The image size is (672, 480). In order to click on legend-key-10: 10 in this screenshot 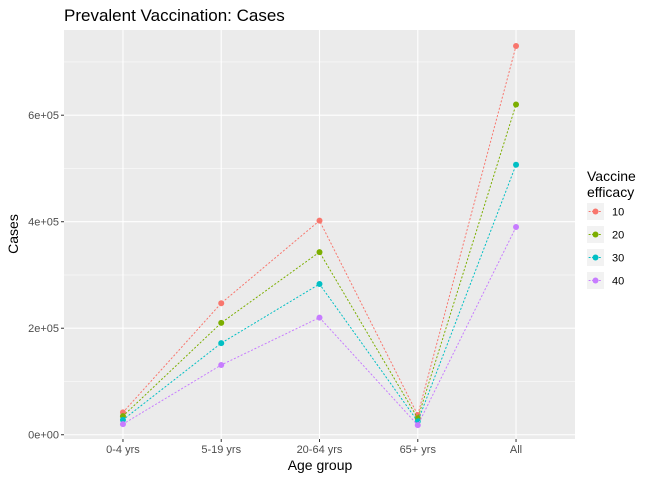, I will do `click(605, 211)`.